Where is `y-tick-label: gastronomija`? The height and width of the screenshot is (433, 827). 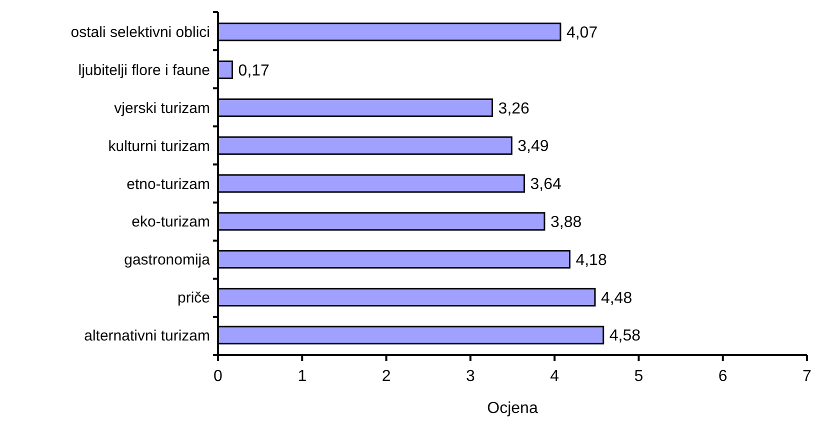
y-tick-label: gastronomija is located at coordinates (167, 260).